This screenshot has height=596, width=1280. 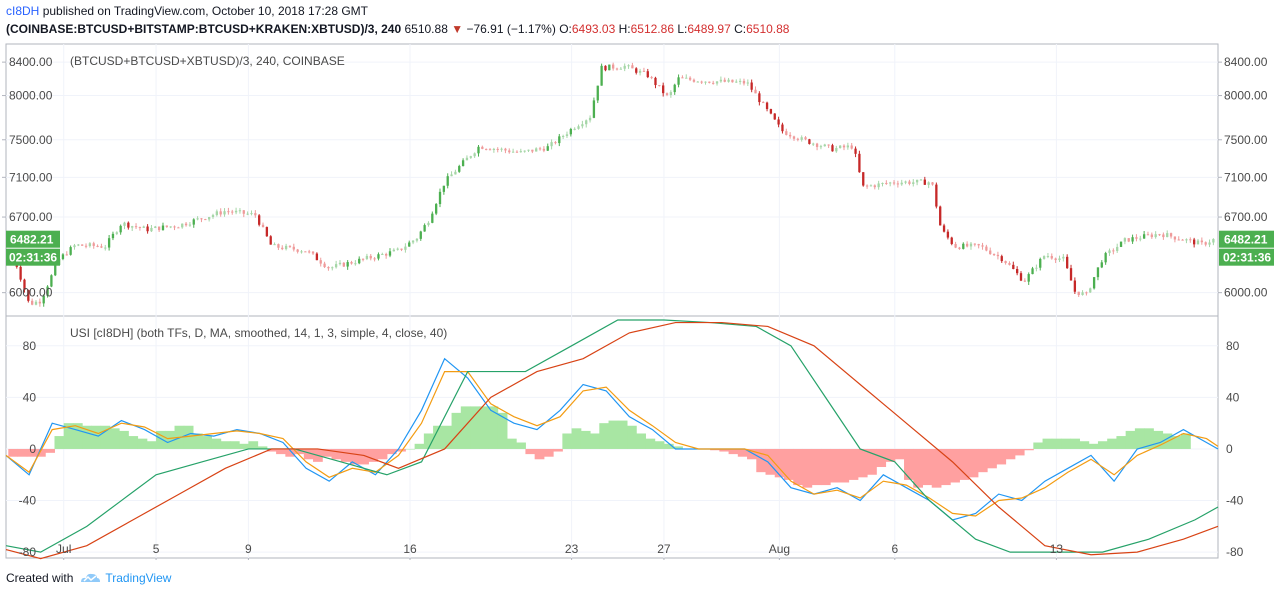 What do you see at coordinates (125, 578) in the screenshot?
I see `tradingview-link: TradingView` at bounding box center [125, 578].